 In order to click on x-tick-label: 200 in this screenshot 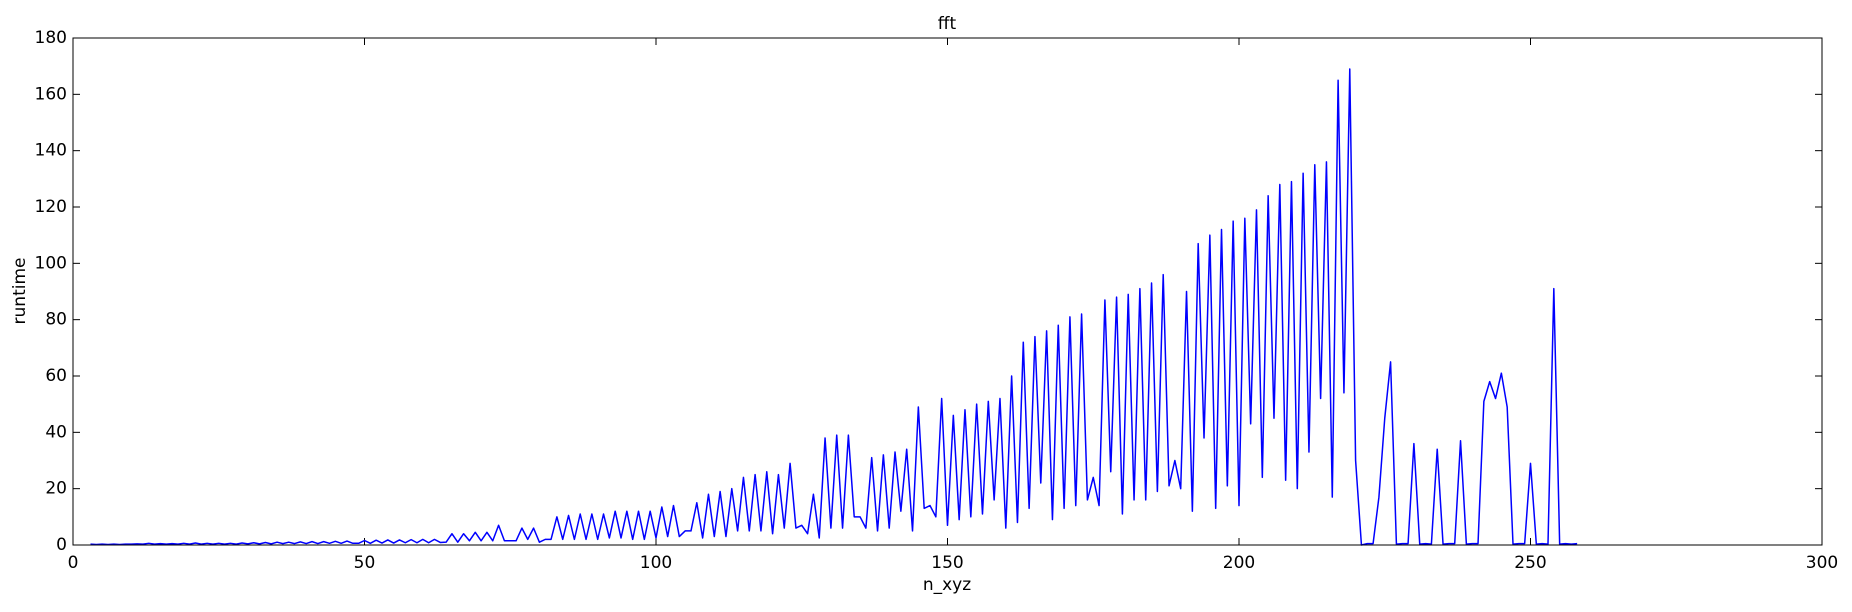, I will do `click(1239, 563)`.